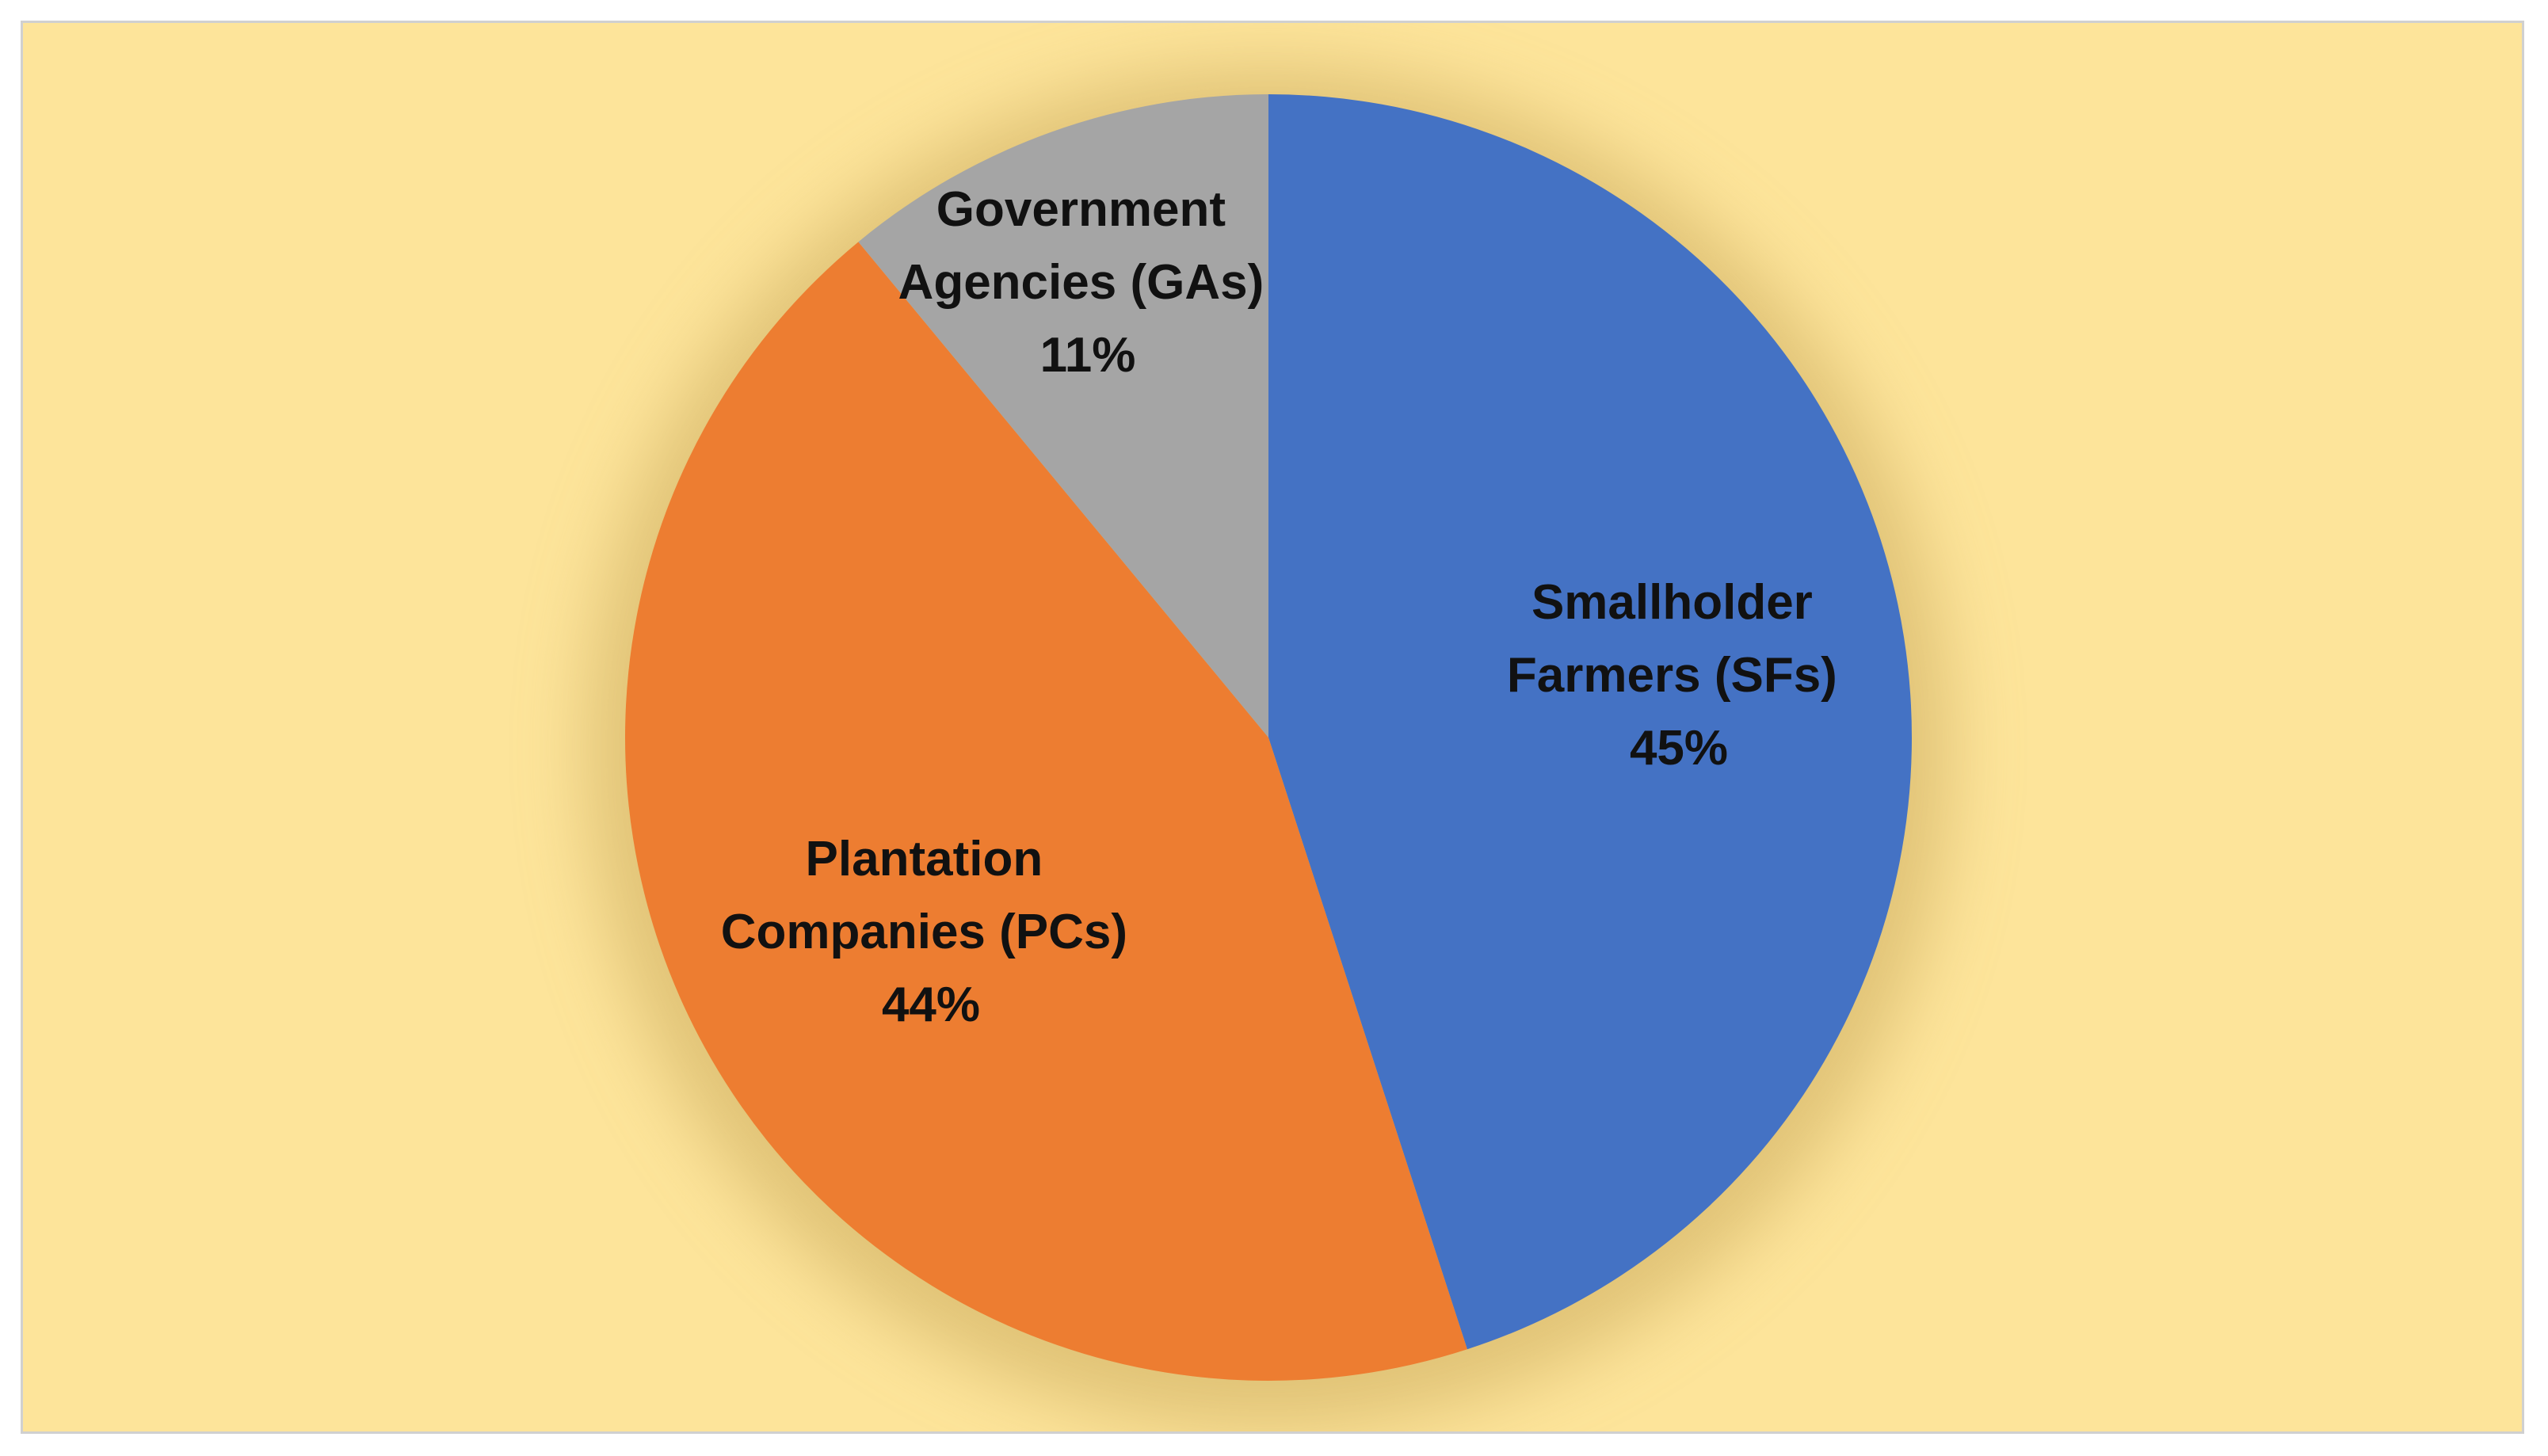  I want to click on slice-label-plantation-companies: Plantation Companies (PCs) 44%, so click(931, 932).